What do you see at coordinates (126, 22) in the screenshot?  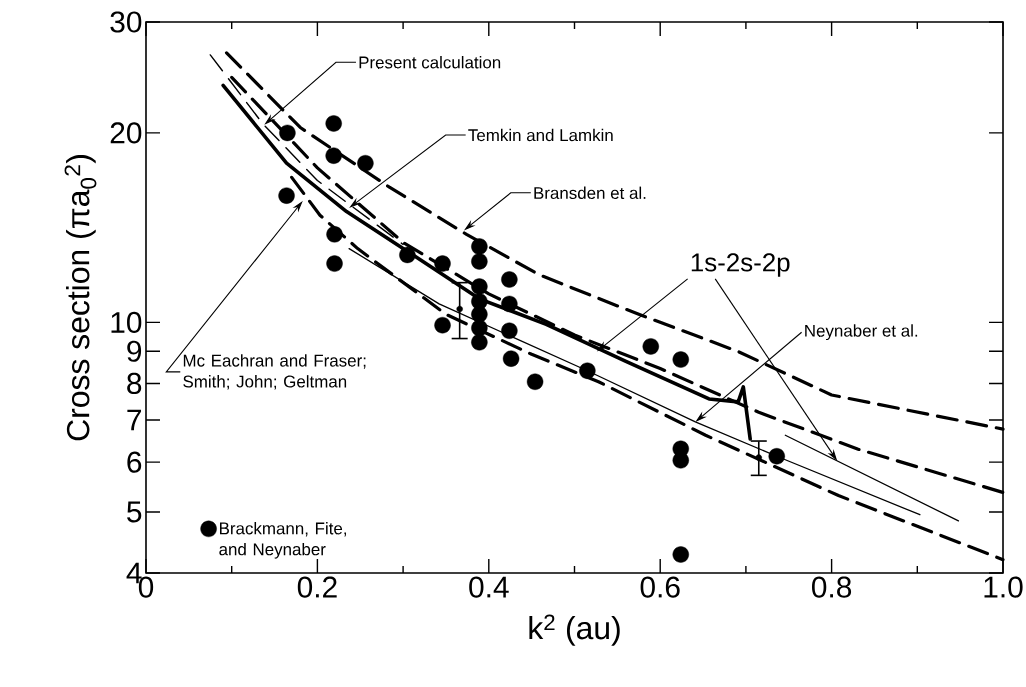 I see `y-tick-label: 30` at bounding box center [126, 22].